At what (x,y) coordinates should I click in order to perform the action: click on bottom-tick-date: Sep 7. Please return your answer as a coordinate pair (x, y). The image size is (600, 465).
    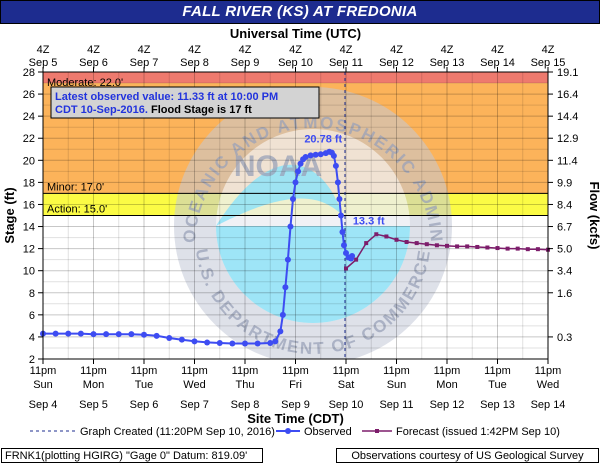
    Looking at the image, I should click on (194, 405).